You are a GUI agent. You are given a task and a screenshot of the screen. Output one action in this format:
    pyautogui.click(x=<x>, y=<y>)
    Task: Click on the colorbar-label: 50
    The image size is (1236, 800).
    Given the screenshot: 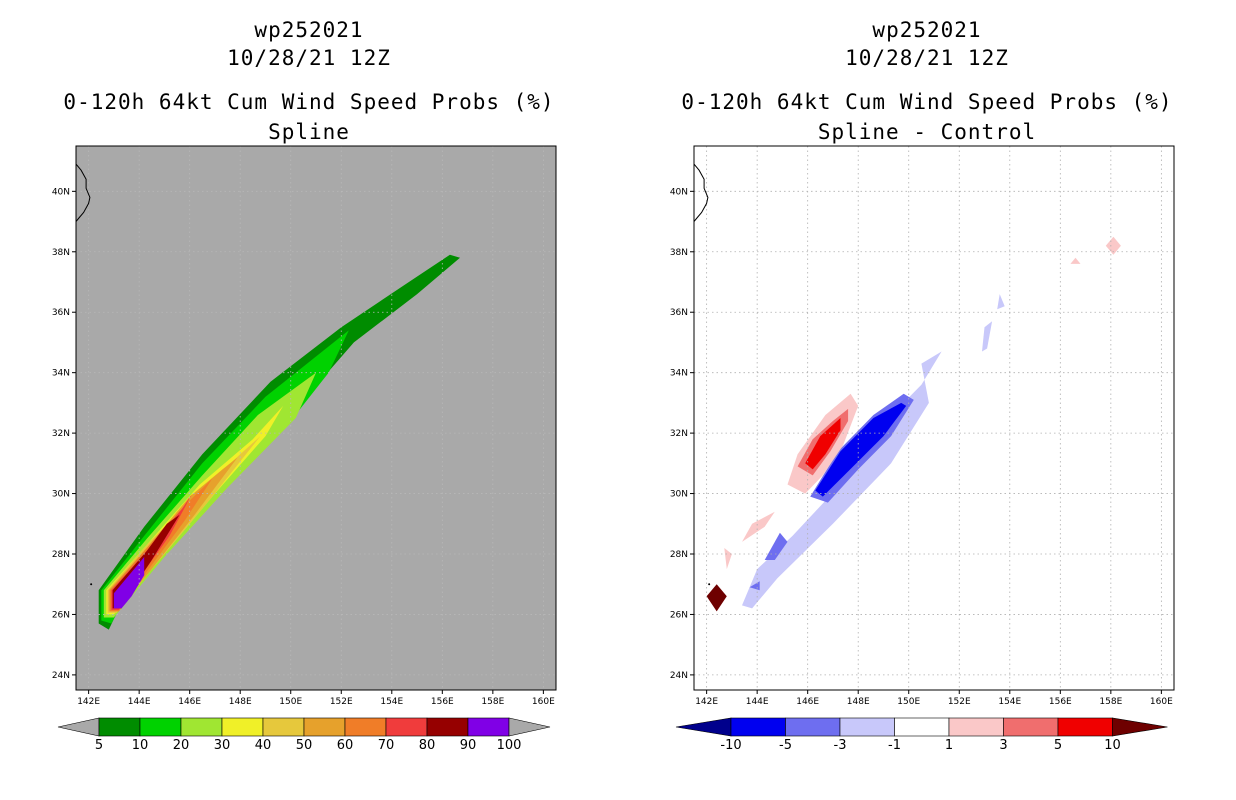 What is the action you would take?
    pyautogui.click(x=304, y=745)
    